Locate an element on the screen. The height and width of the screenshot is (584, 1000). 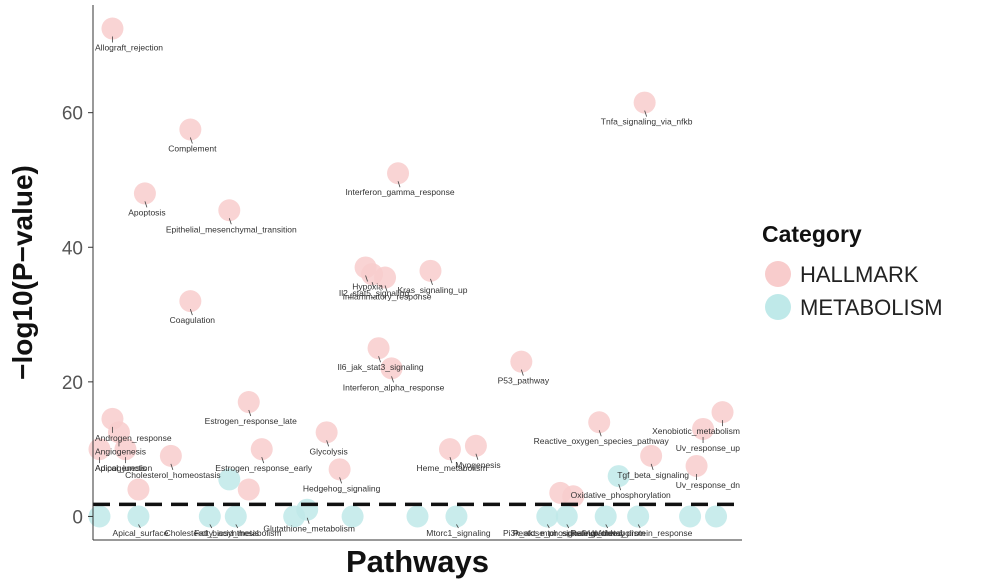
point-label-hallmark-9: Kras_signaling_up is located at coordinates (433, 290).